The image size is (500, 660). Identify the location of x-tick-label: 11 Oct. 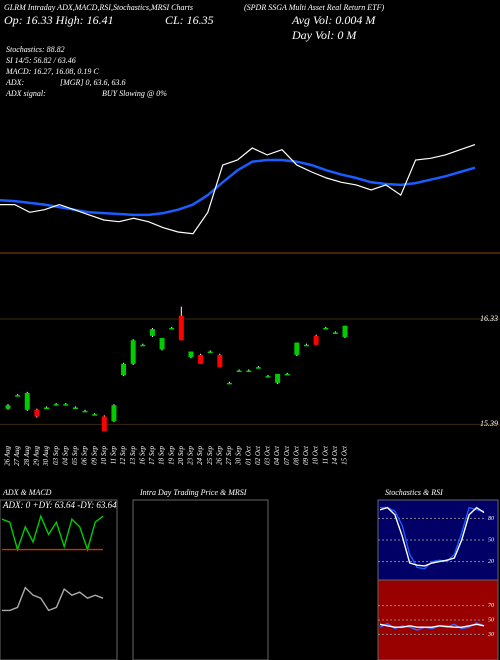
(325, 454).